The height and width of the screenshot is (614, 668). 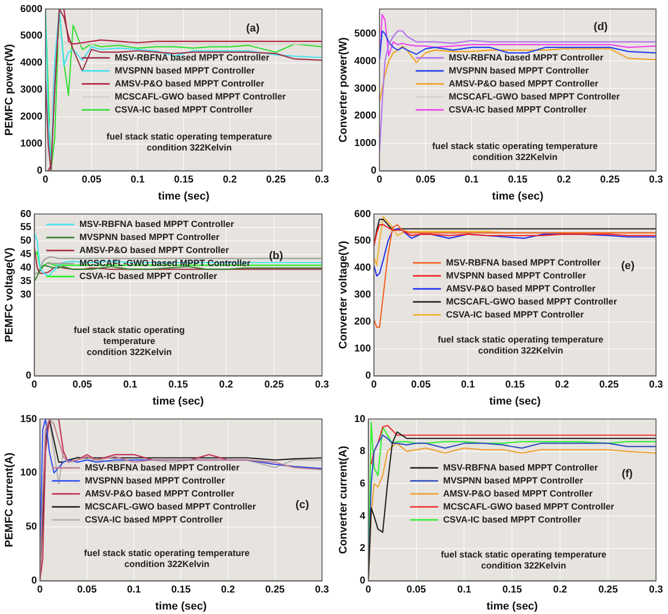 I want to click on annotation: (b), so click(x=276, y=256).